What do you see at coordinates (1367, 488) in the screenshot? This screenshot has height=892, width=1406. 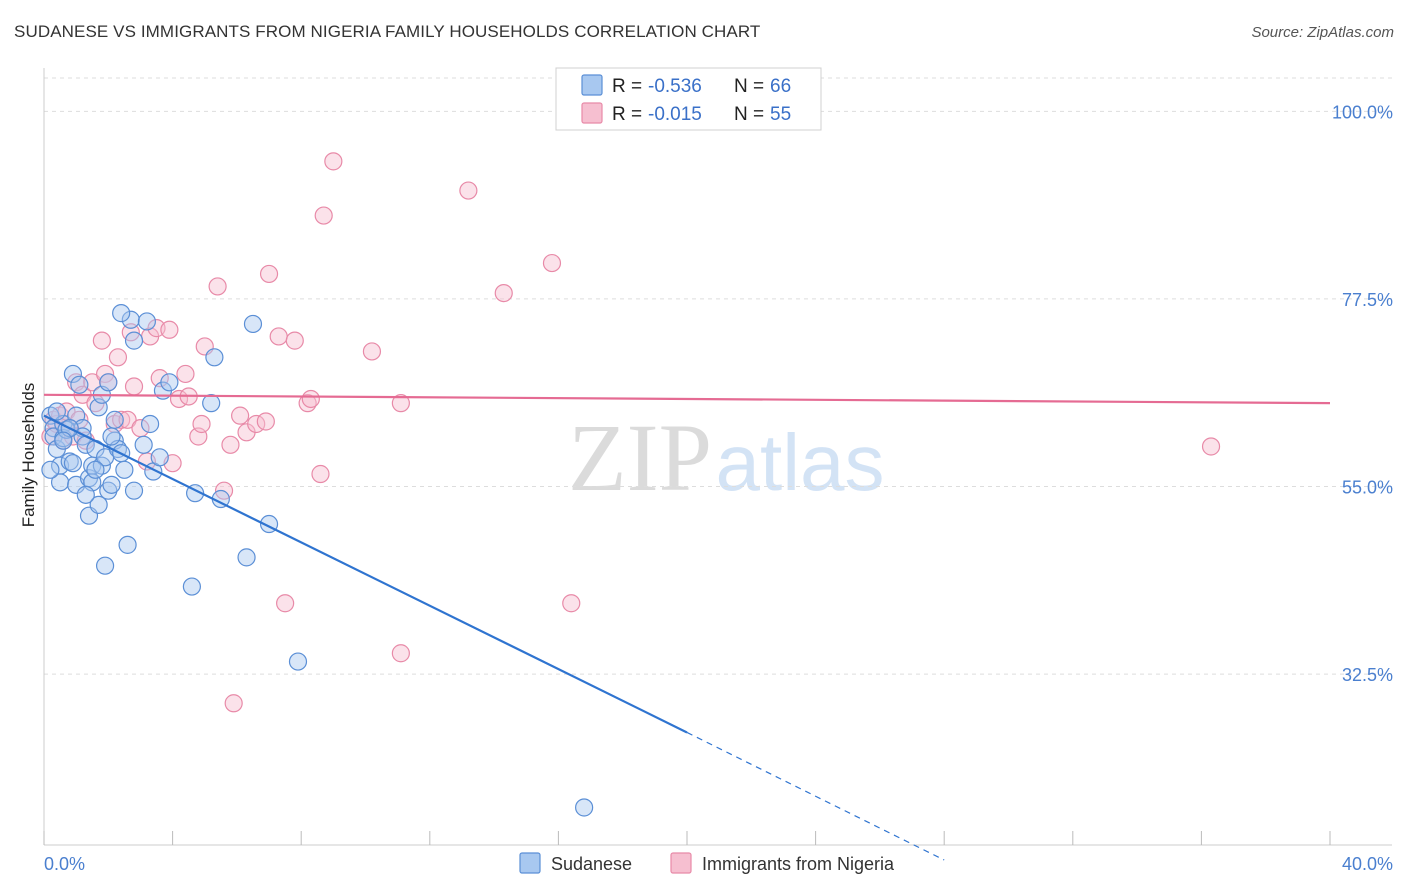 I see `y-tick-label: 55.0%` at bounding box center [1367, 488].